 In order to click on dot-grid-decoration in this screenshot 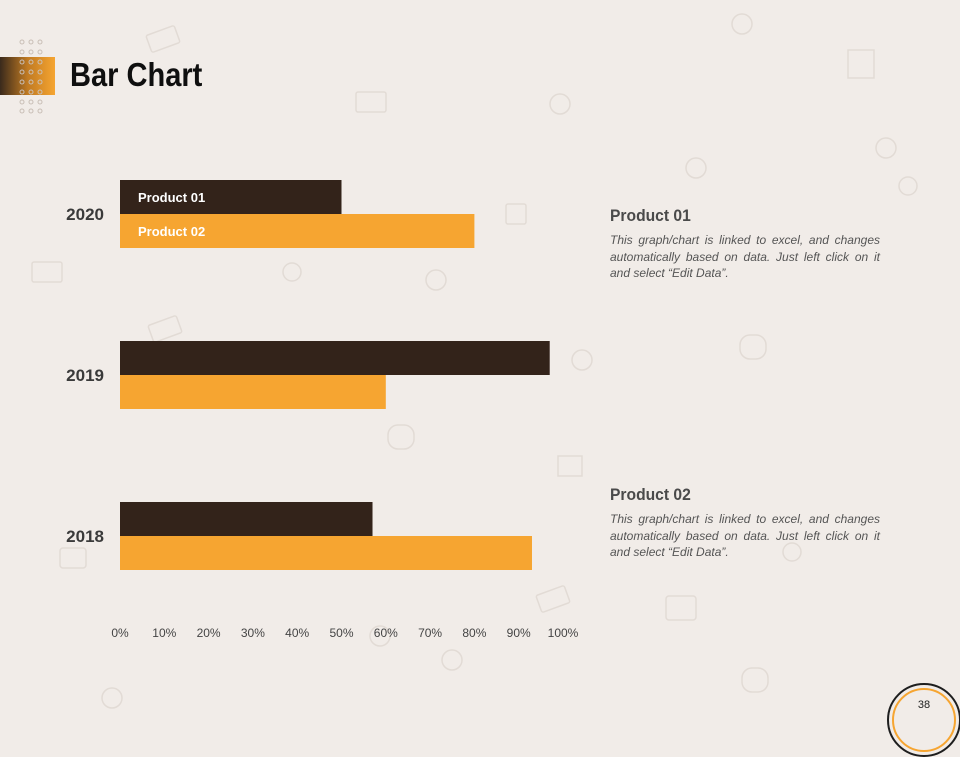, I will do `click(31, 76)`.